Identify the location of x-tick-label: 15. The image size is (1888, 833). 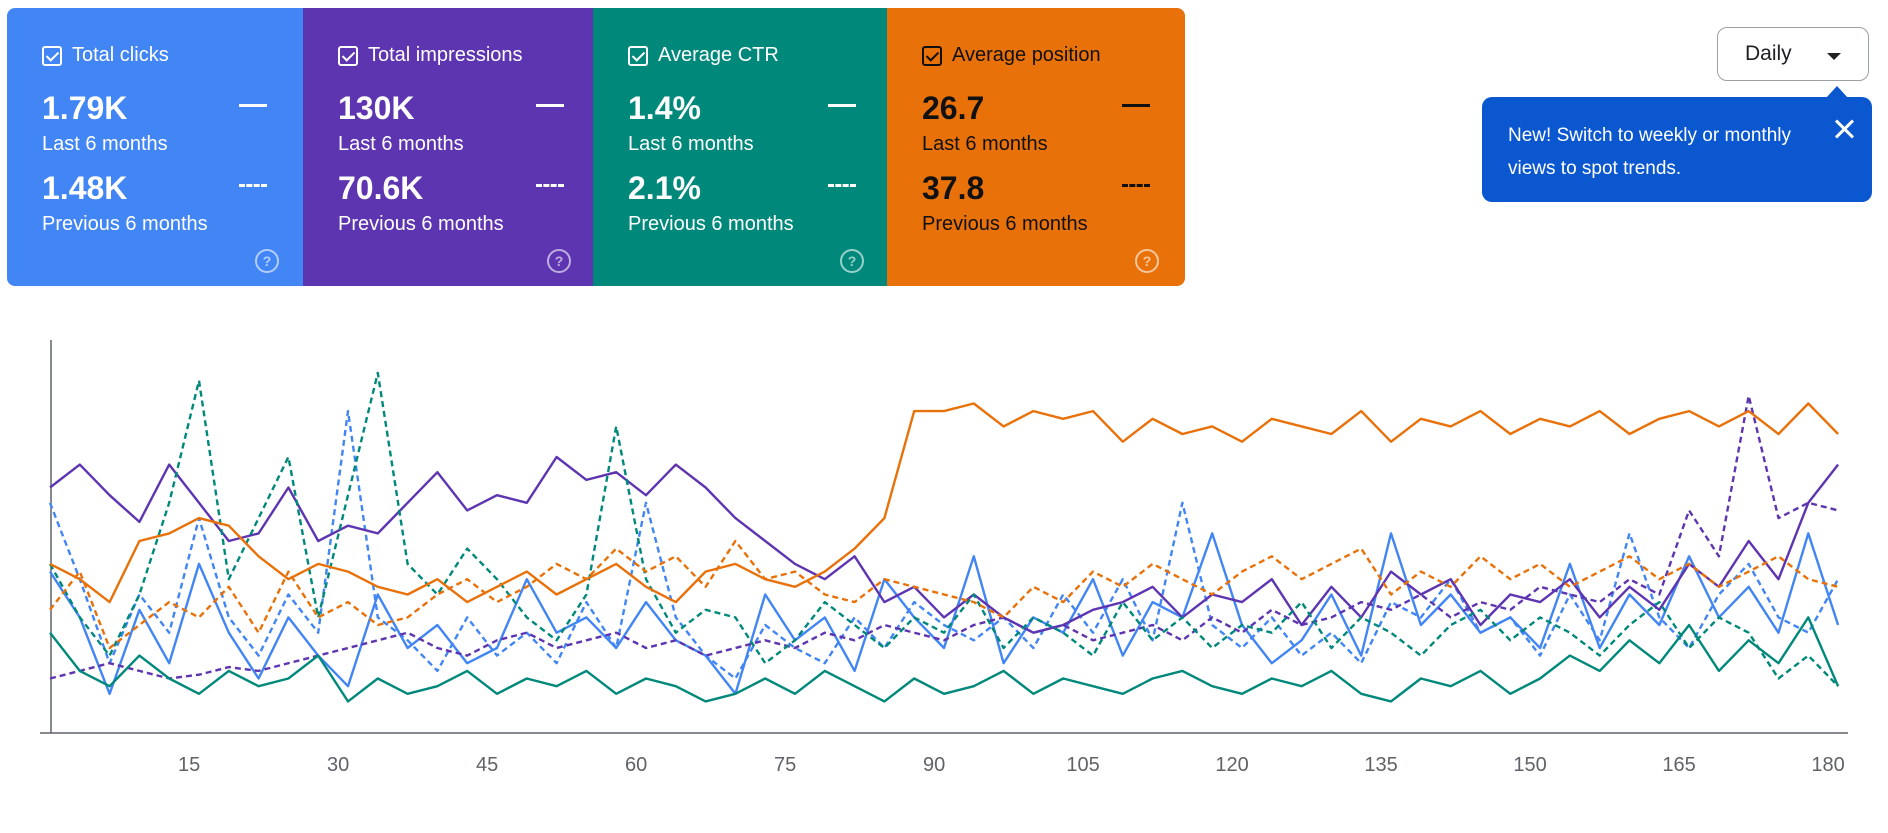
(189, 765).